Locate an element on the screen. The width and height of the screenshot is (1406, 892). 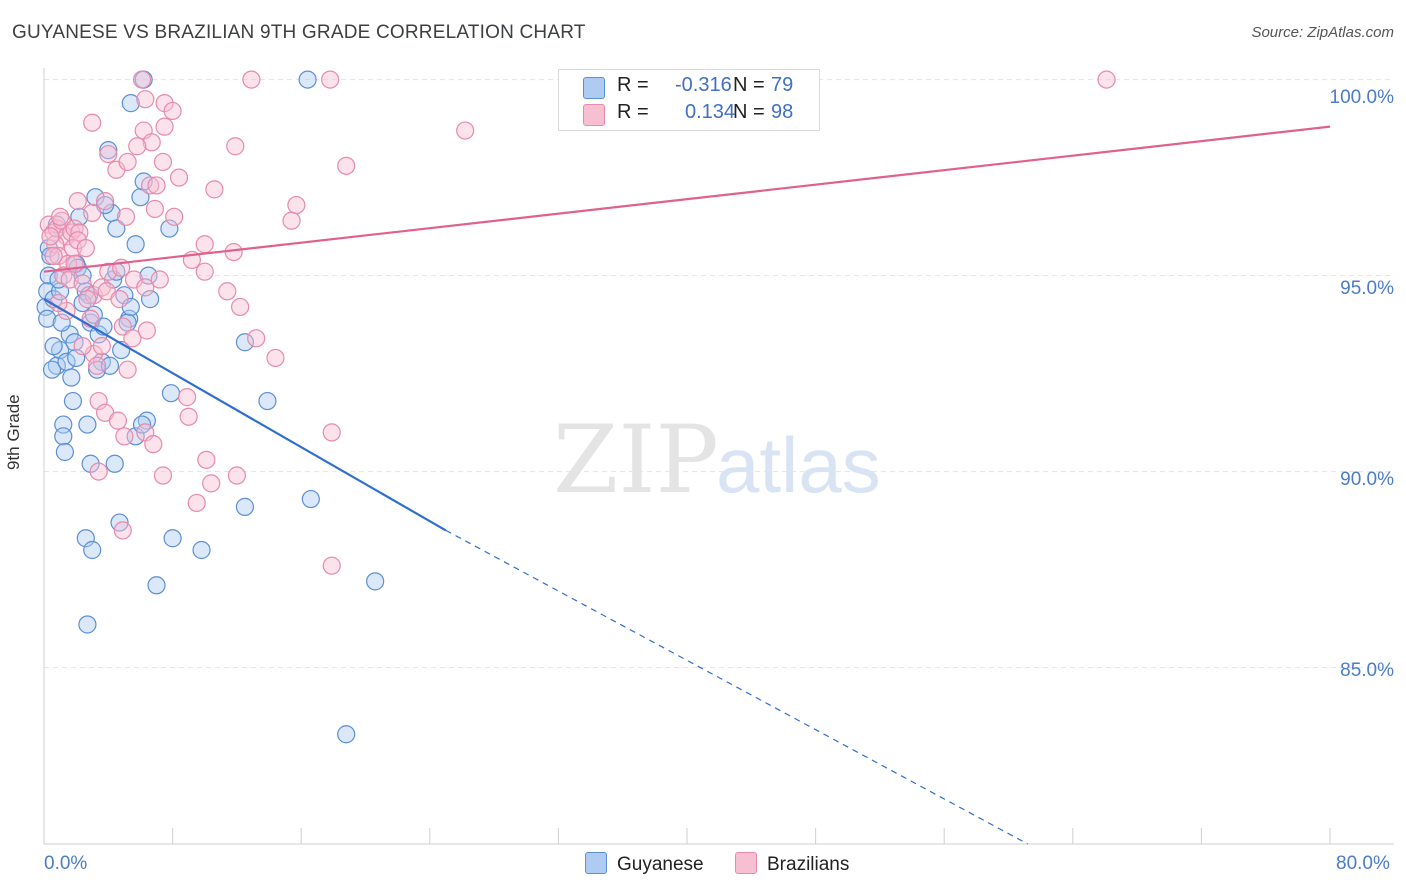
y-tick-label-100: 100.0% is located at coordinates (1361, 97).